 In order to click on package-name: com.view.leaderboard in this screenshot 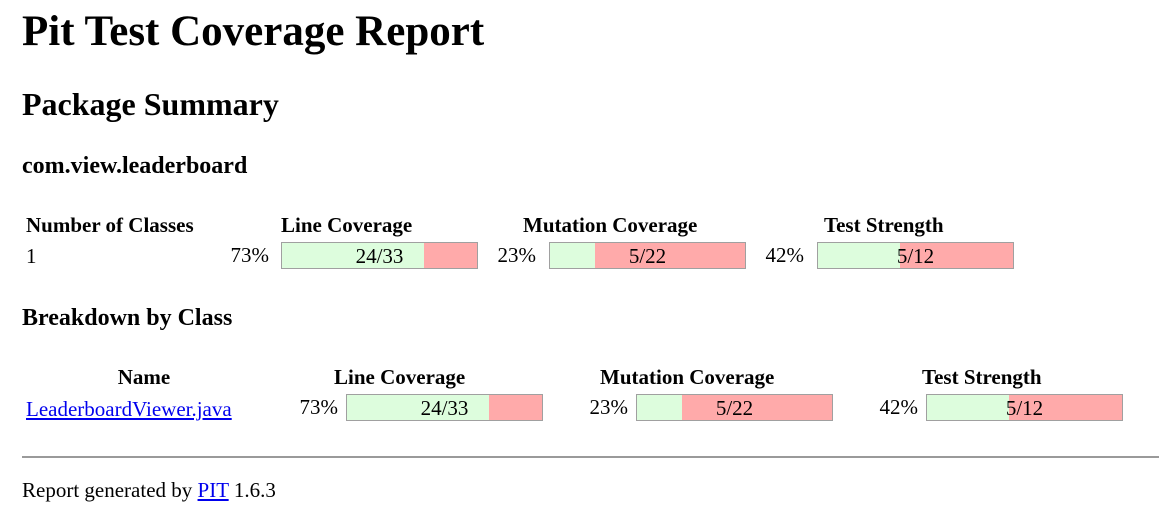, I will do `click(135, 166)`.